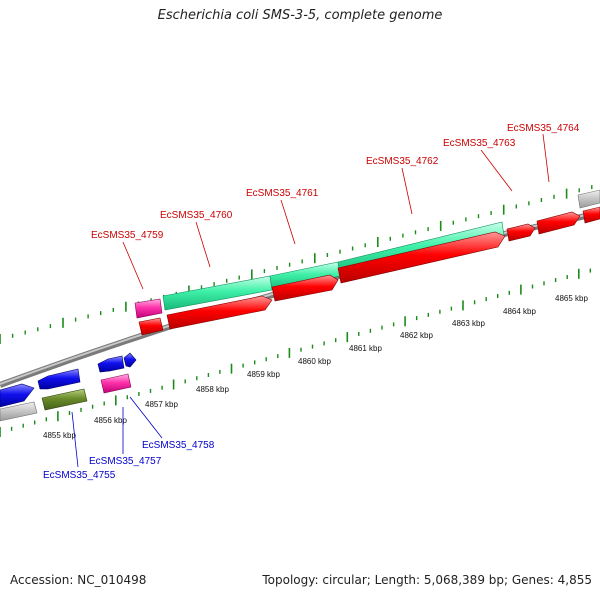  What do you see at coordinates (416, 335) in the screenshot?
I see `scale-label: 4862 kbp` at bounding box center [416, 335].